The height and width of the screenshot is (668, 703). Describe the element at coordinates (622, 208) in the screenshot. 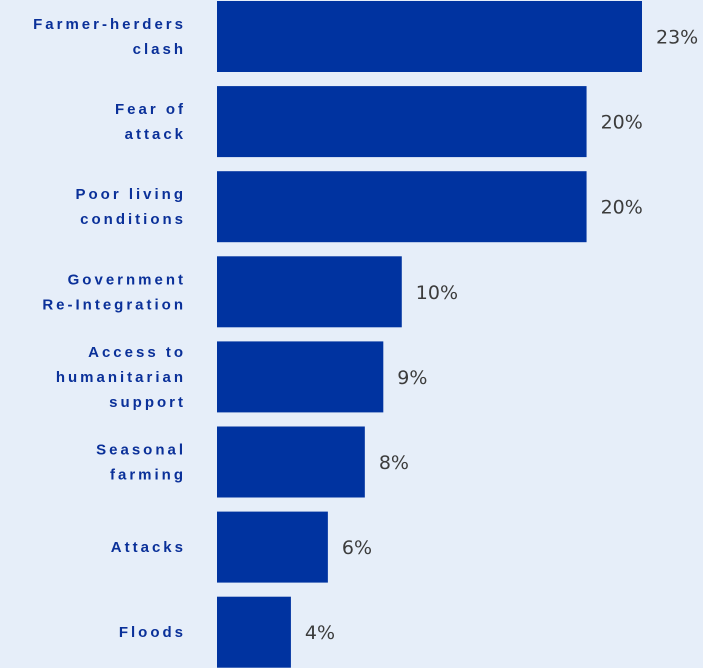

I see `value-label-2: 20%` at that location.